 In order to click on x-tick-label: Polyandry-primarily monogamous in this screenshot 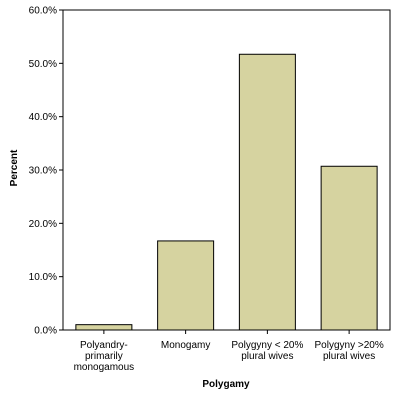, I will do `click(104, 356)`.